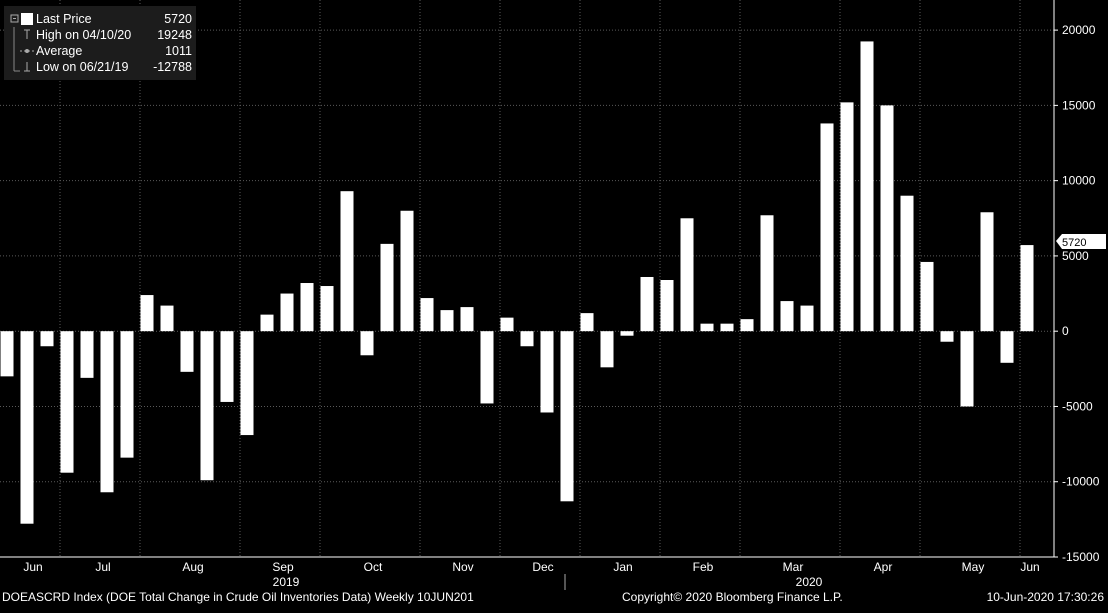  What do you see at coordinates (286, 582) in the screenshot?
I see `x-year-label: 2019` at bounding box center [286, 582].